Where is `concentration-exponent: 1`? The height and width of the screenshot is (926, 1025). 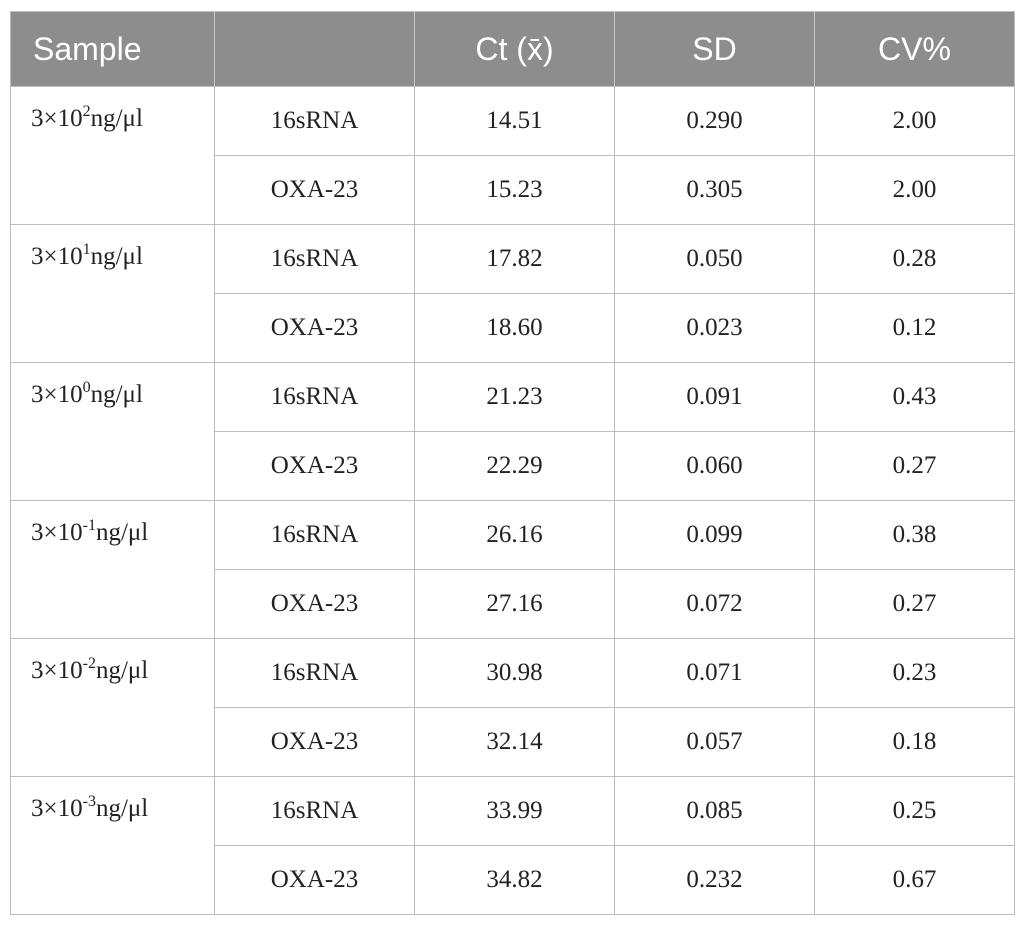
concentration-exponent: 1 is located at coordinates (86, 249).